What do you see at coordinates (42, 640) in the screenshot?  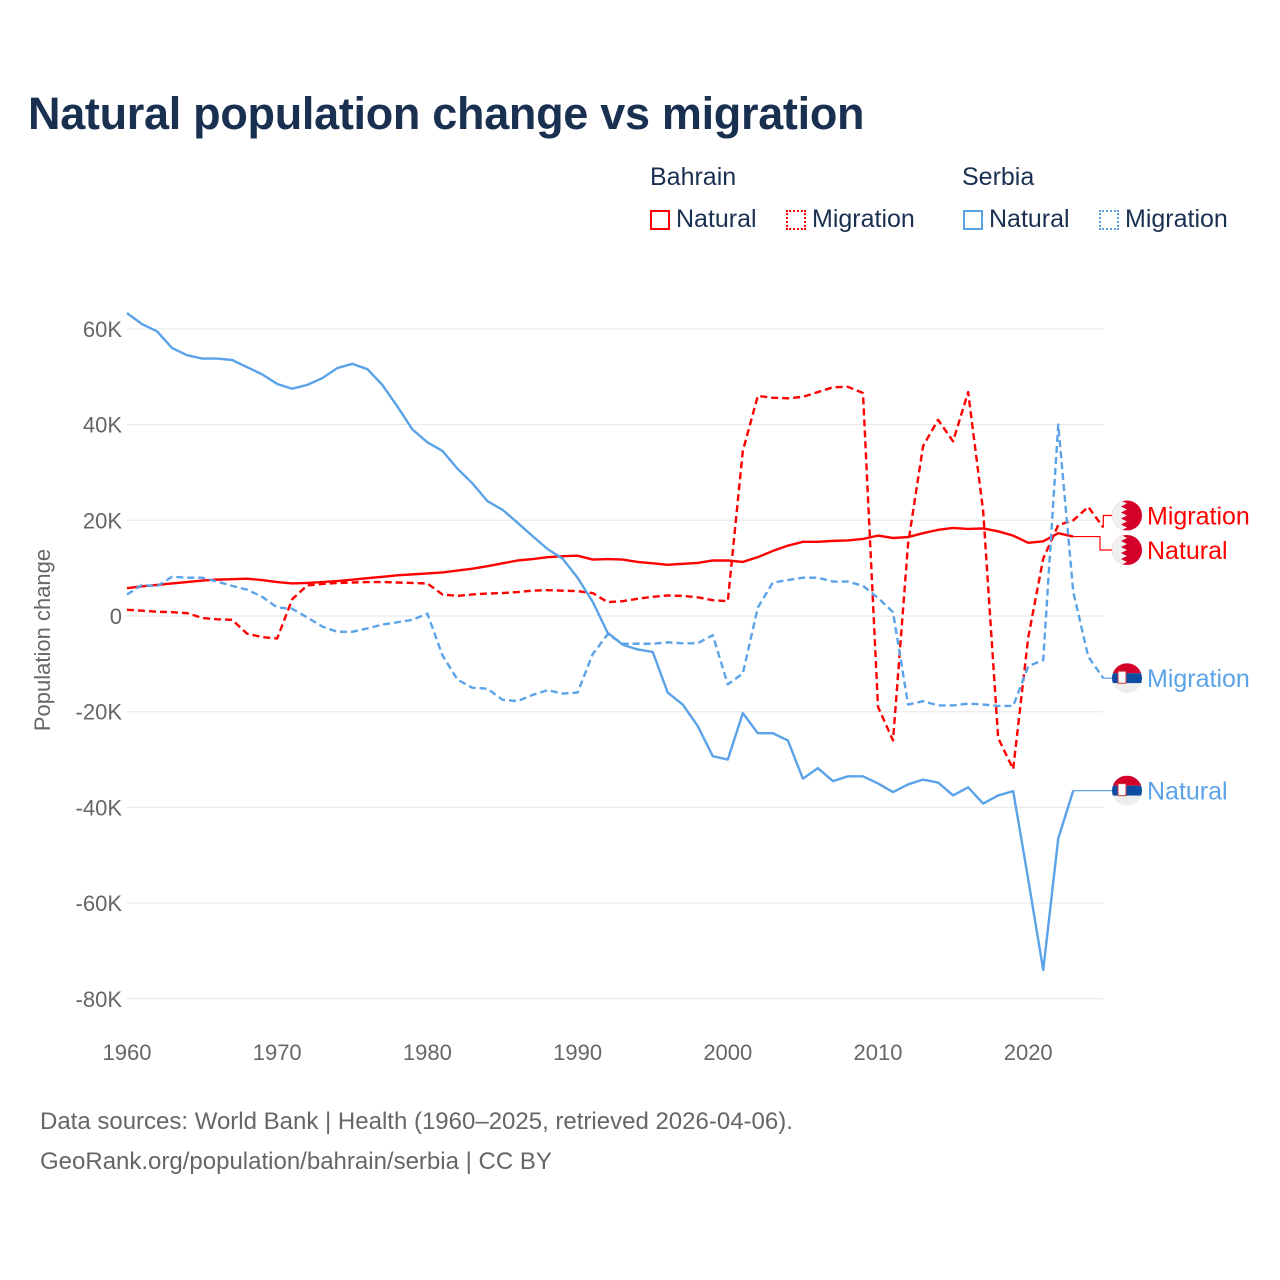 I see `y-axis-label: Population change` at bounding box center [42, 640].